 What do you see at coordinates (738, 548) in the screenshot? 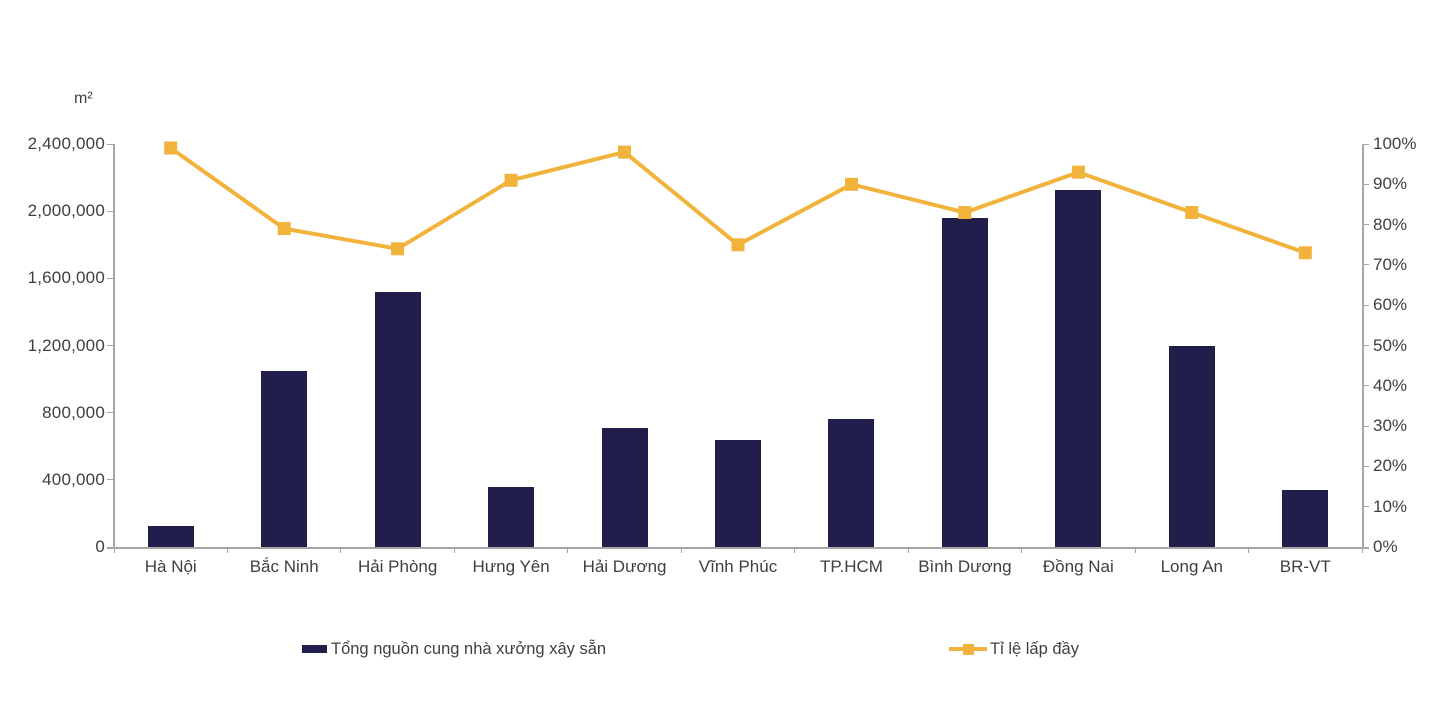
I see `x-axis-line` at bounding box center [738, 548].